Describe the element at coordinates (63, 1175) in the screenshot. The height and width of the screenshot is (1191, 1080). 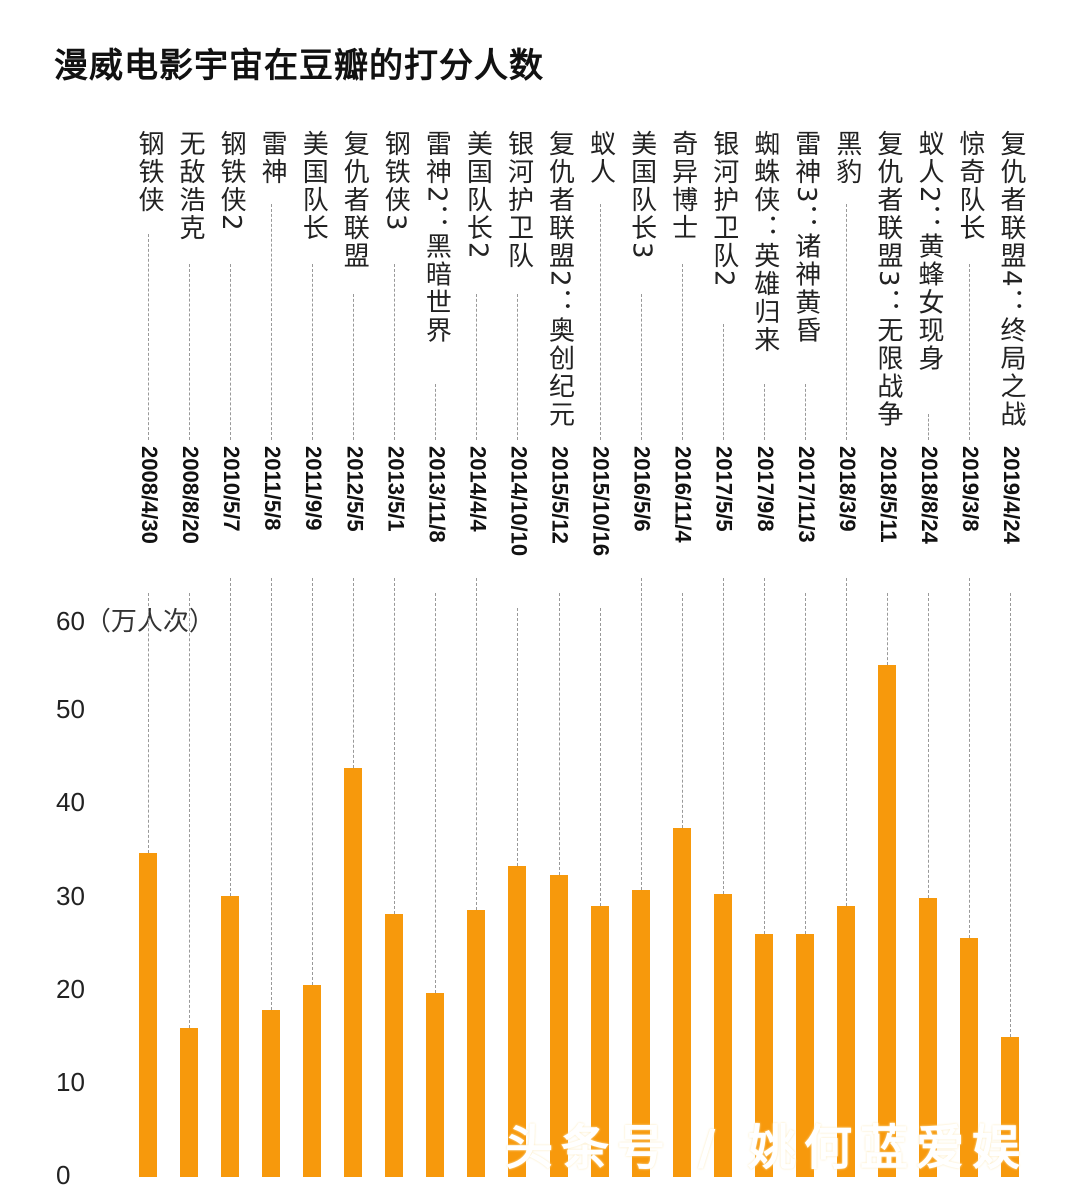
I see `y-tick-label: 0` at that location.